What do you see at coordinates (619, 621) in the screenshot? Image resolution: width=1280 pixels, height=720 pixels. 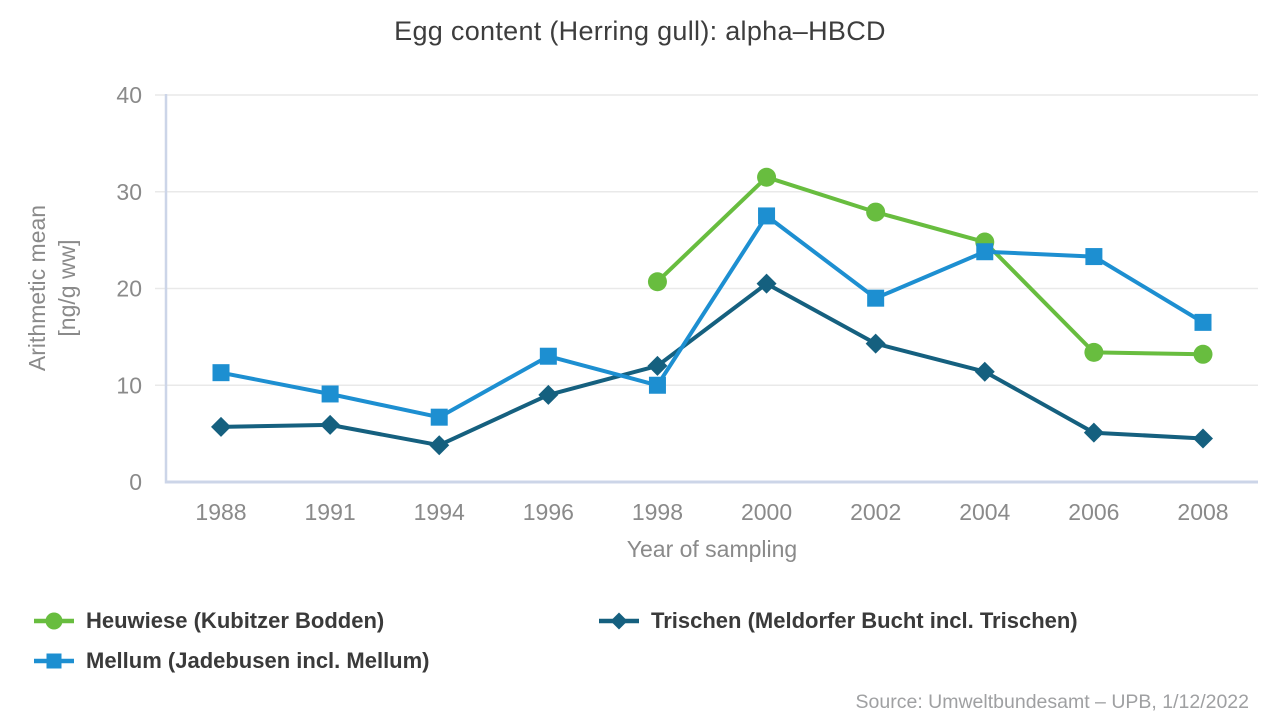 I see `diamond-marker-icon` at bounding box center [619, 621].